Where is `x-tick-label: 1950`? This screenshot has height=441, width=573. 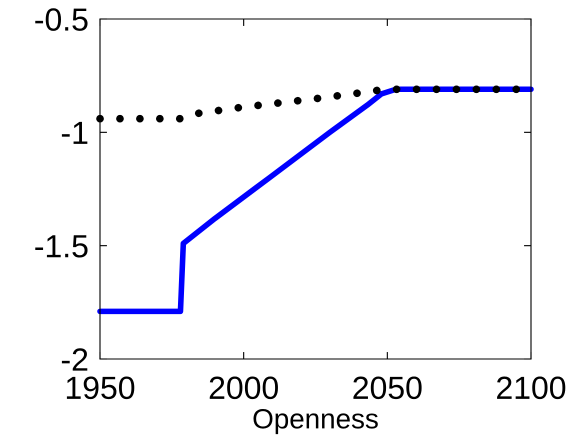
x-tick-label: 1950 is located at coordinates (100, 388).